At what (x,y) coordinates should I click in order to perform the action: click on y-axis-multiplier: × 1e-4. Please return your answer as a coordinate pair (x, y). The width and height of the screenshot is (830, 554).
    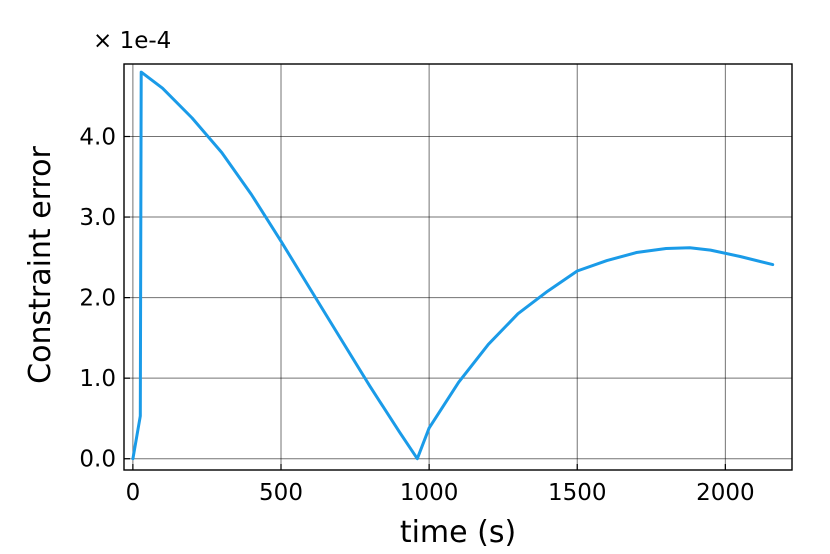
    Looking at the image, I should click on (132, 41).